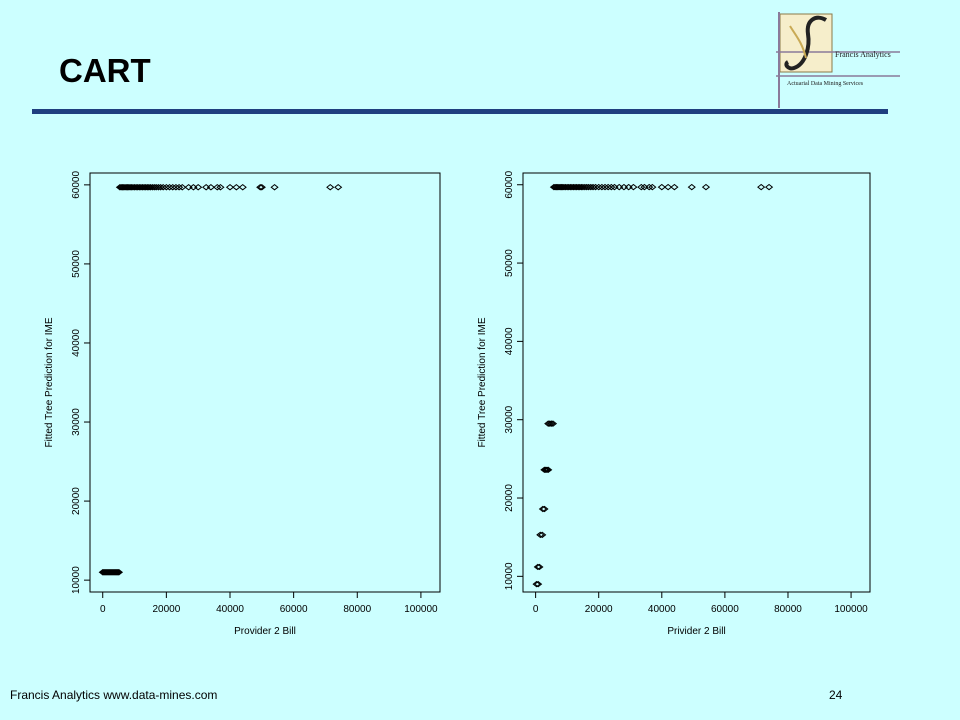 This screenshot has width=960, height=720. Describe the element at coordinates (863, 54) in the screenshot. I see `logo-name: Francis Analytics` at that location.